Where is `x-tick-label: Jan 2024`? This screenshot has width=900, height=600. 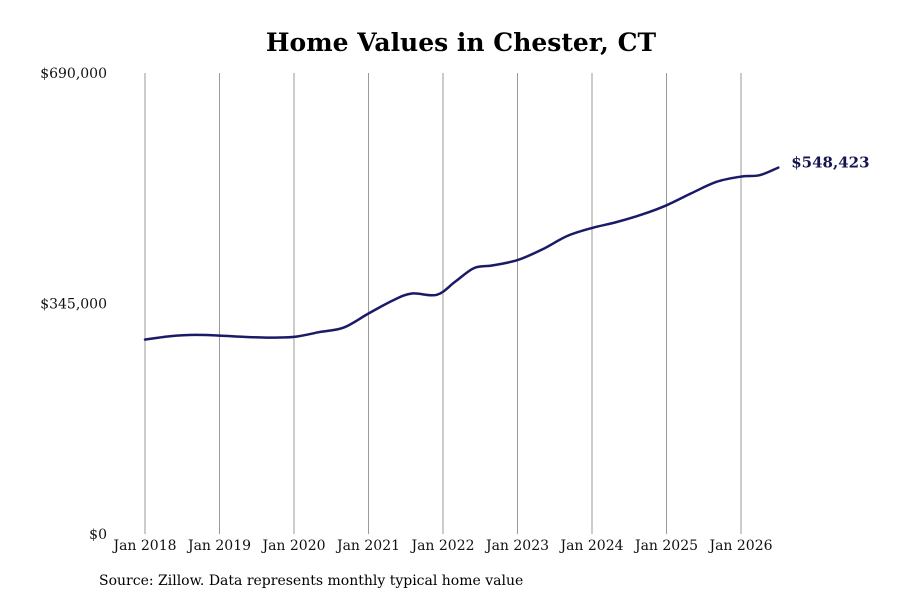
x-tick-label: Jan 2024 is located at coordinates (590, 546).